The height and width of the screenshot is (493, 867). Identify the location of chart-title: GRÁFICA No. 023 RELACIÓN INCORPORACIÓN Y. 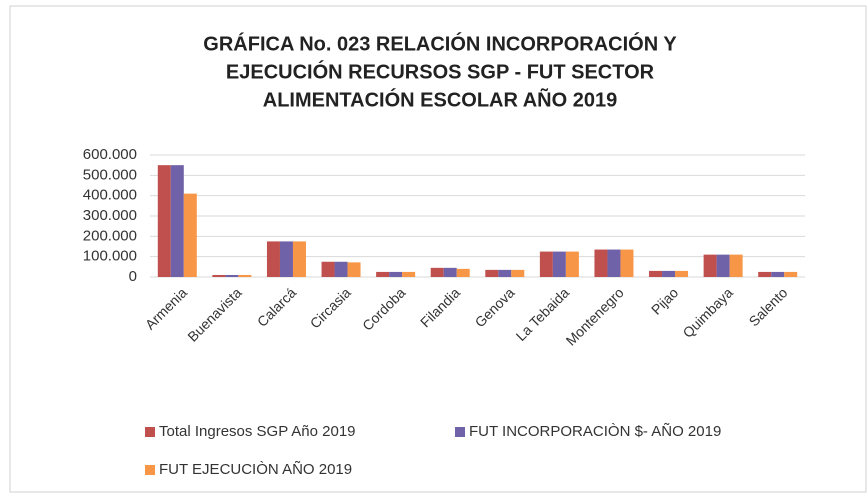
(440, 43).